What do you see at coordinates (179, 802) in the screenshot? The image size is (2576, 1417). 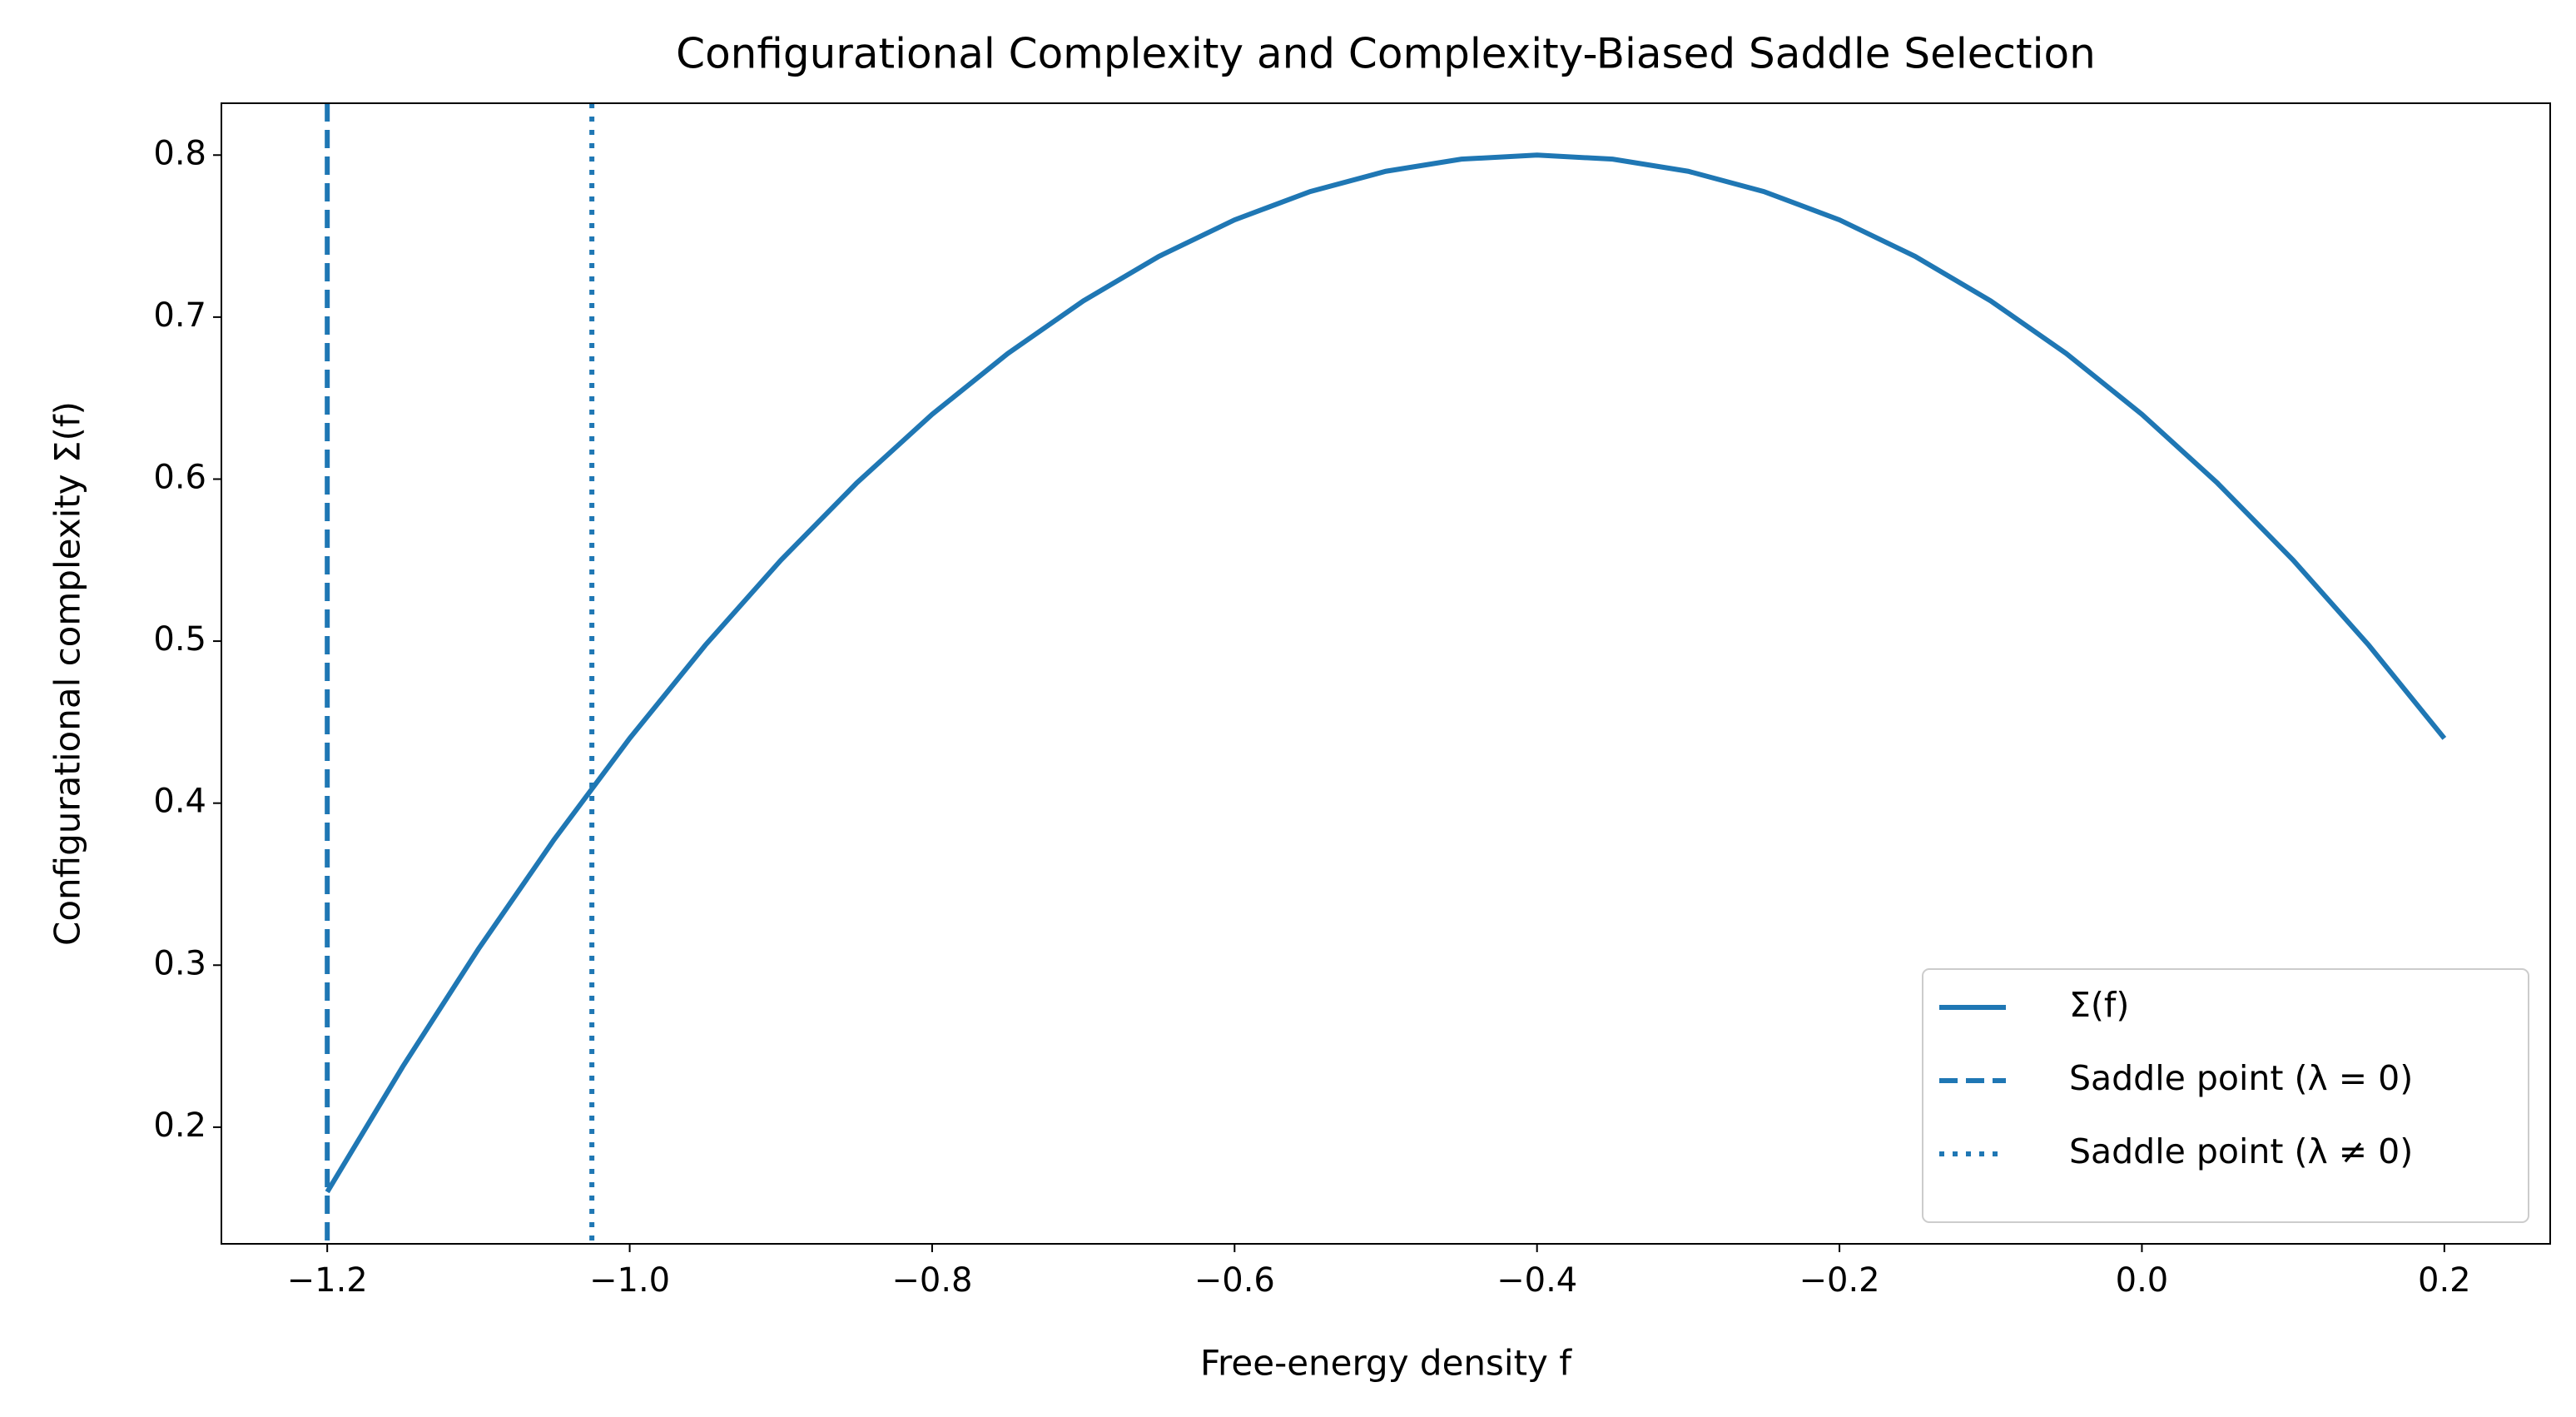 I see `y-tick-label: 0.4` at bounding box center [179, 802].